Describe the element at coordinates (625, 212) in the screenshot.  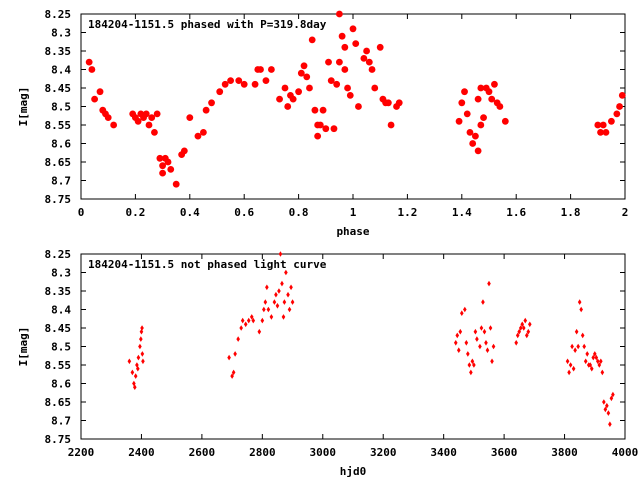
I see `x-tick-label: 2` at that location.